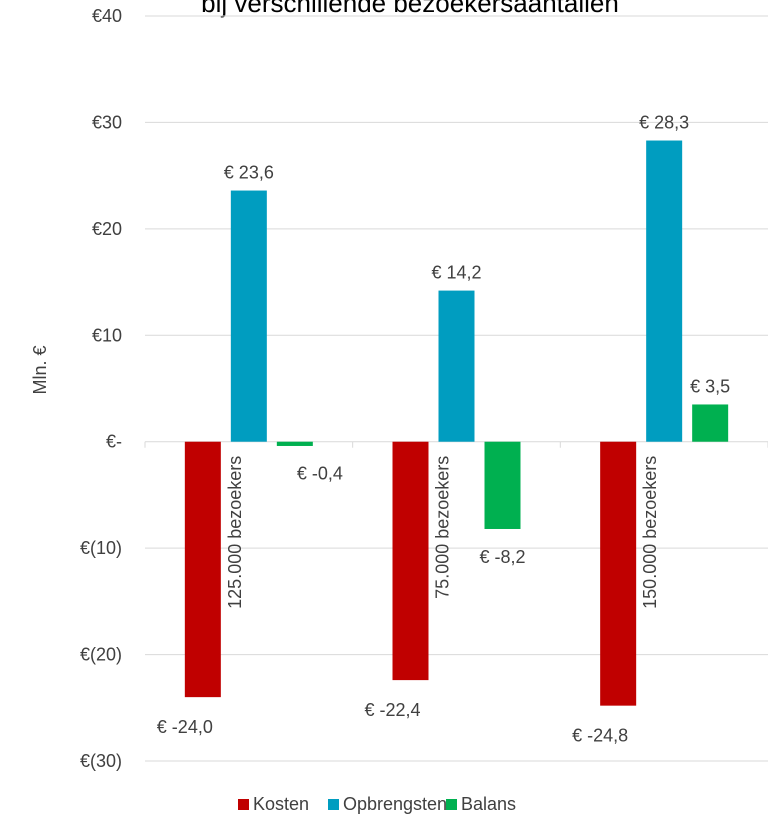 Image resolution: width=768 pixels, height=821 pixels. What do you see at coordinates (600, 736) in the screenshot?
I see `data-label-kosten-3: € -24,8` at bounding box center [600, 736].